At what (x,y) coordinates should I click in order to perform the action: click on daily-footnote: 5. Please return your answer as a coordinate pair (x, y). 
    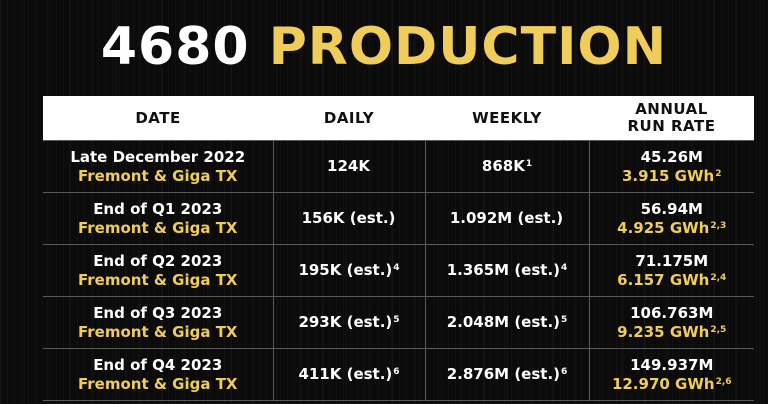
    Looking at the image, I should click on (396, 320).